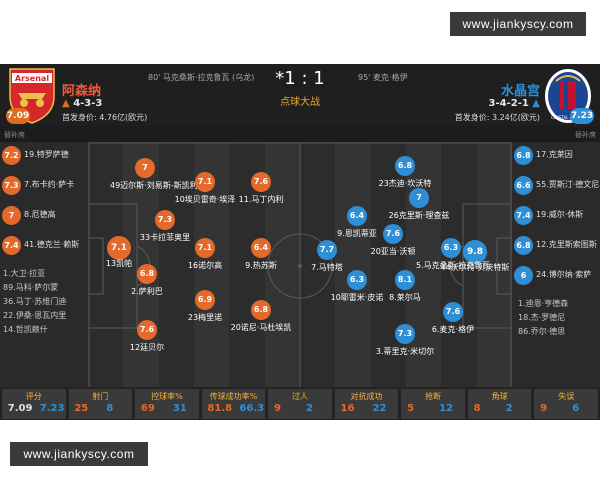 The height and width of the screenshot is (480, 600). Describe the element at coordinates (100, 396) in the screenshot. I see `stat-label: 射门` at that location.